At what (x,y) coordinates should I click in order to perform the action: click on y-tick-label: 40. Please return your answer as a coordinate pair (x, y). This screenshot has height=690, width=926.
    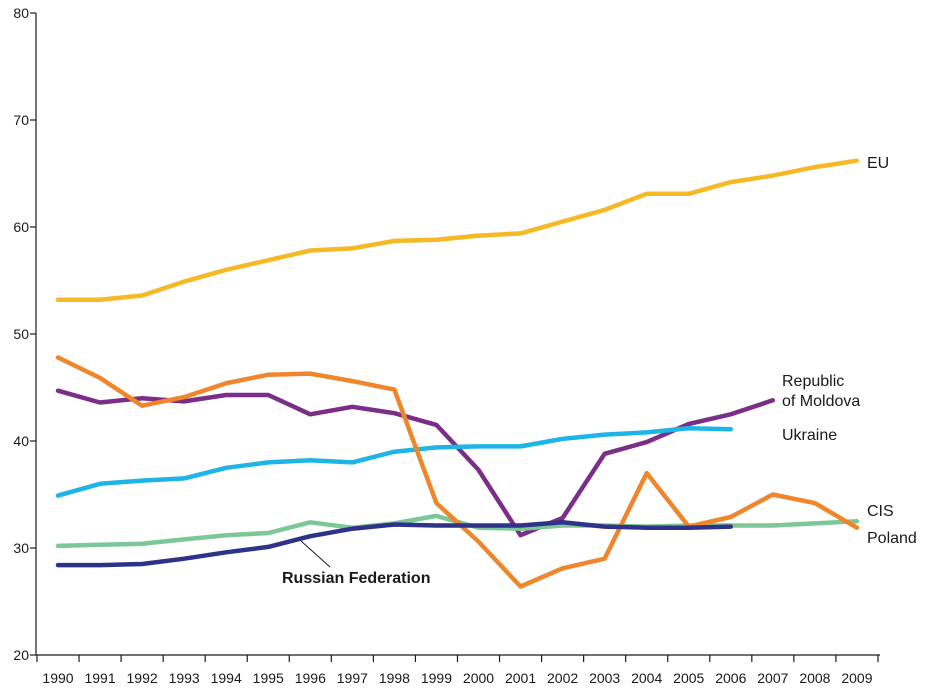
    Looking at the image, I should click on (21, 441).